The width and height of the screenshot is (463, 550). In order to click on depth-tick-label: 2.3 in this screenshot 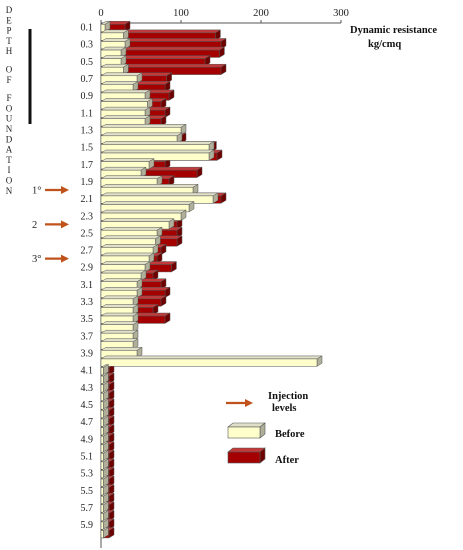, I will do `click(87, 216)`.